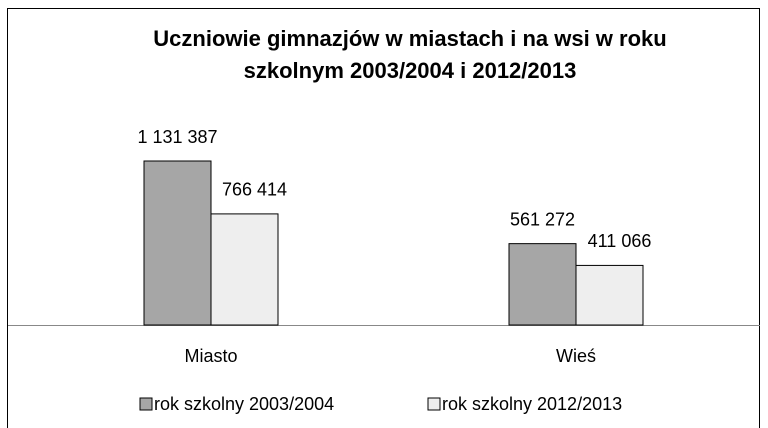 This screenshot has height=428, width=768. I want to click on legend-label: rok szkolny 2003/2004, so click(244, 404).